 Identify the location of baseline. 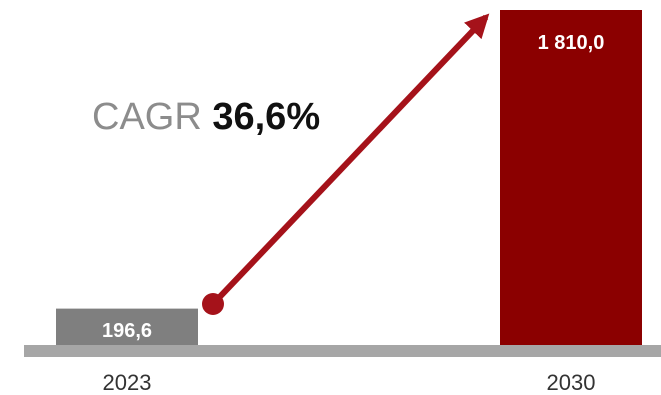
(342, 351).